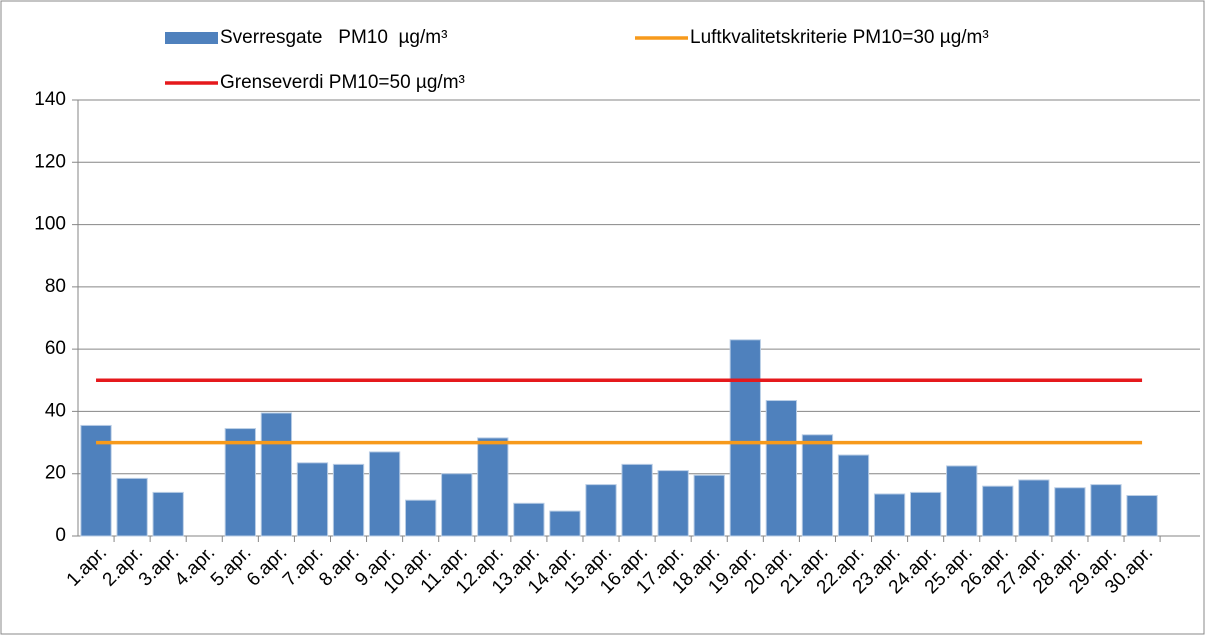  Describe the element at coordinates (55, 286) in the screenshot. I see `y-tick-label: 80` at that location.